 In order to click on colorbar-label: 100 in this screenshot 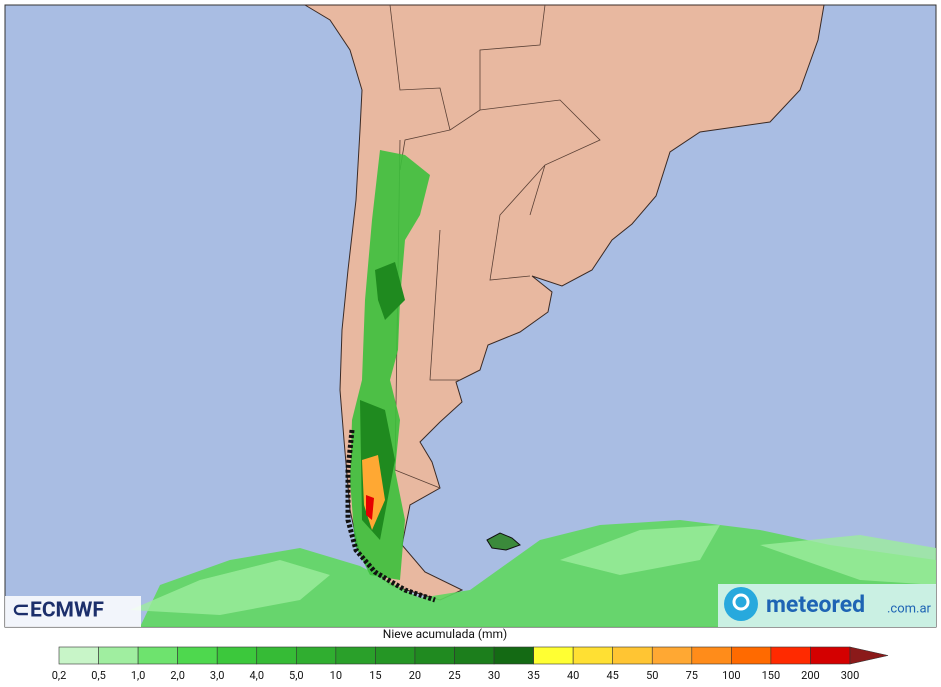, I will do `click(731, 675)`.